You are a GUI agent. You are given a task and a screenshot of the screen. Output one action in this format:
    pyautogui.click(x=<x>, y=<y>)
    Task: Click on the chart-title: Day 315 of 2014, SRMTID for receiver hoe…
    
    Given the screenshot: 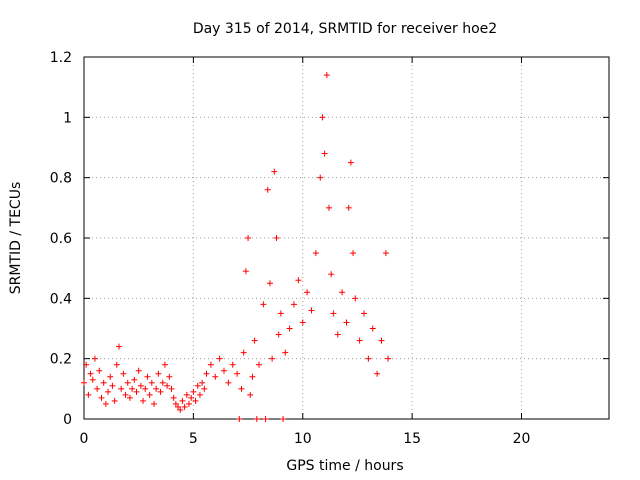 What is the action you would take?
    pyautogui.click(x=345, y=29)
    